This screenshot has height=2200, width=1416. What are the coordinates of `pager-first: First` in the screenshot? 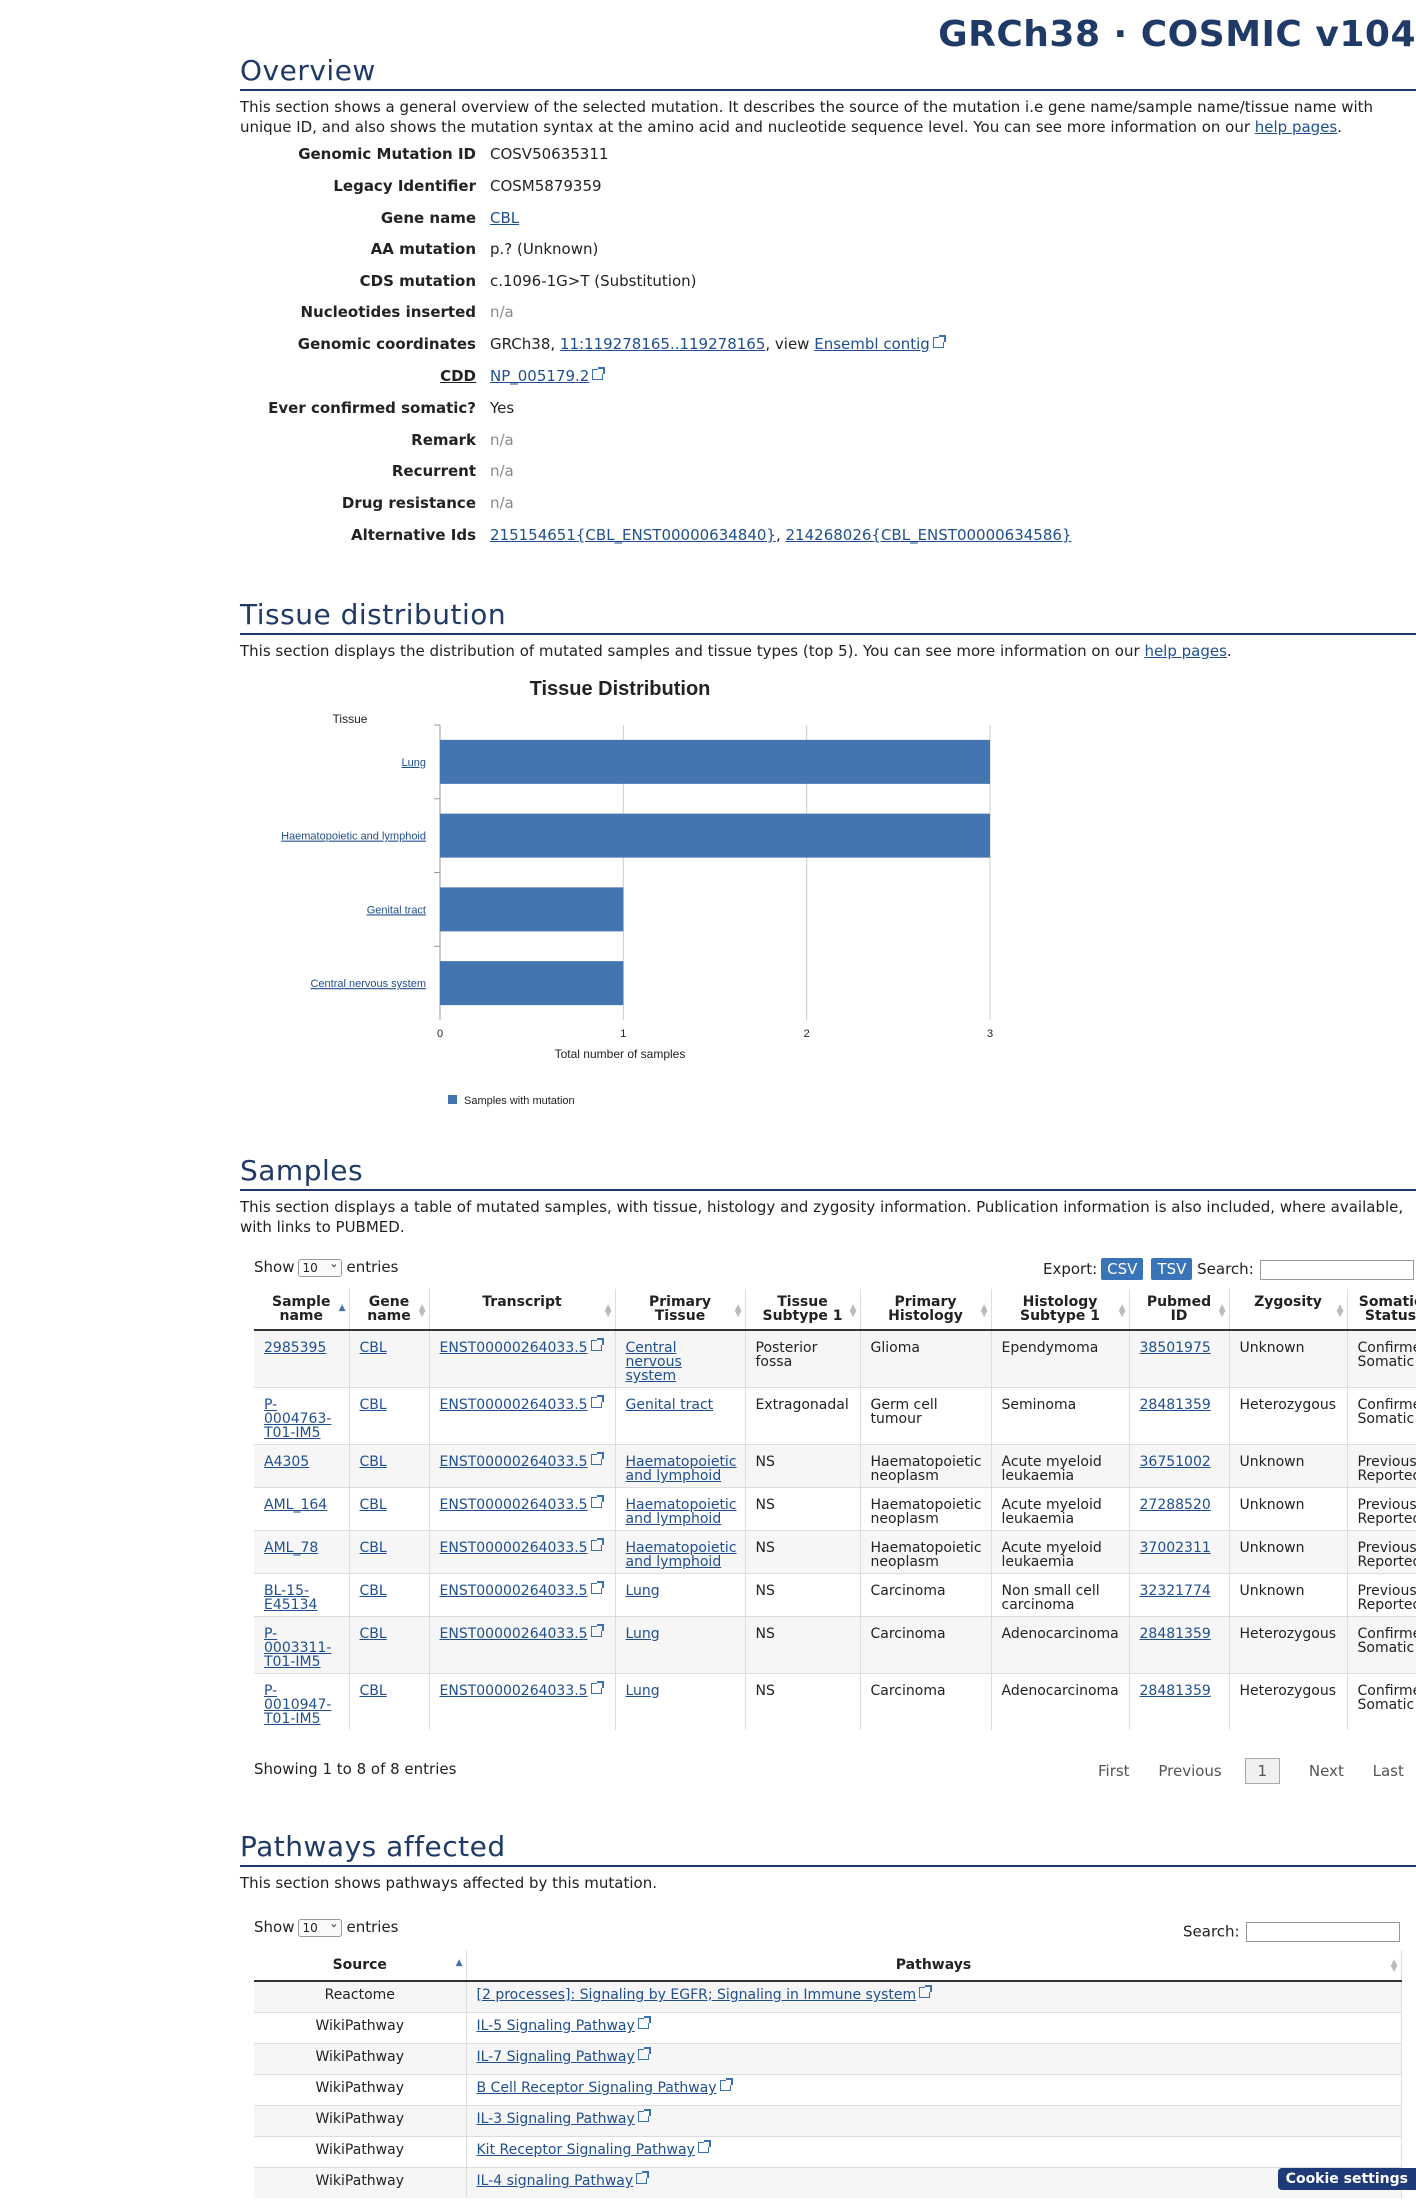 It's located at (1114, 1771).